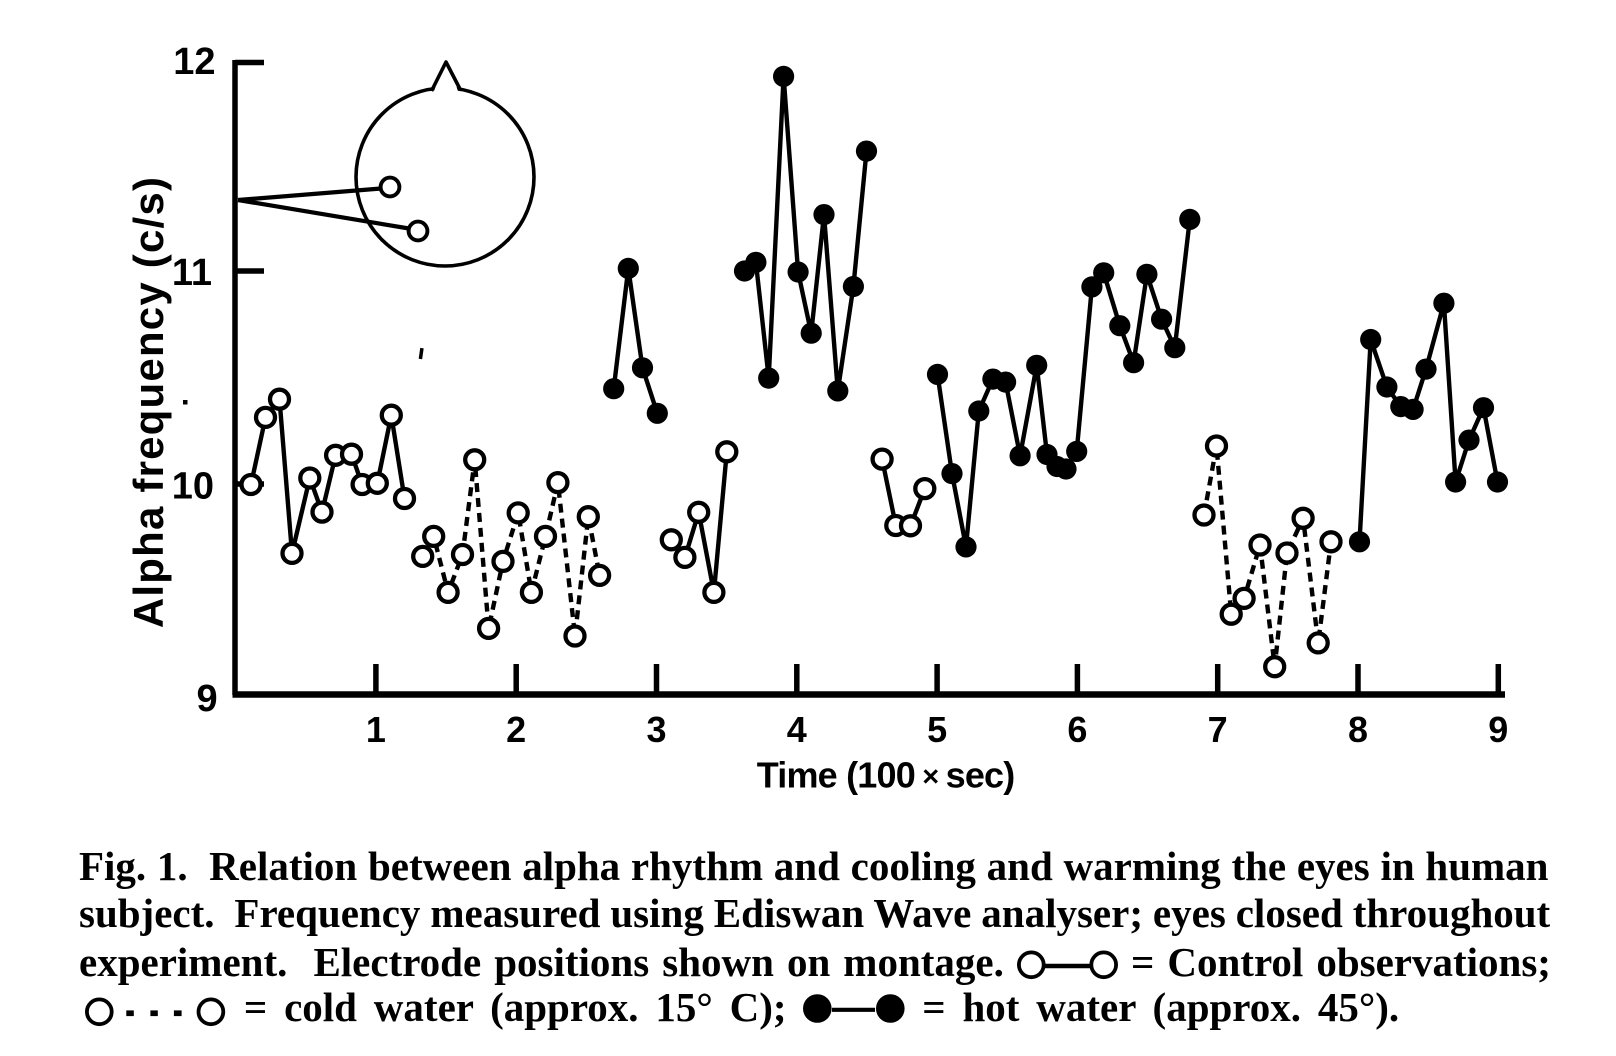 Image resolution: width=1616 pixels, height=1056 pixels. Describe the element at coordinates (1077, 729) in the screenshot. I see `svg-text: 6` at that location.